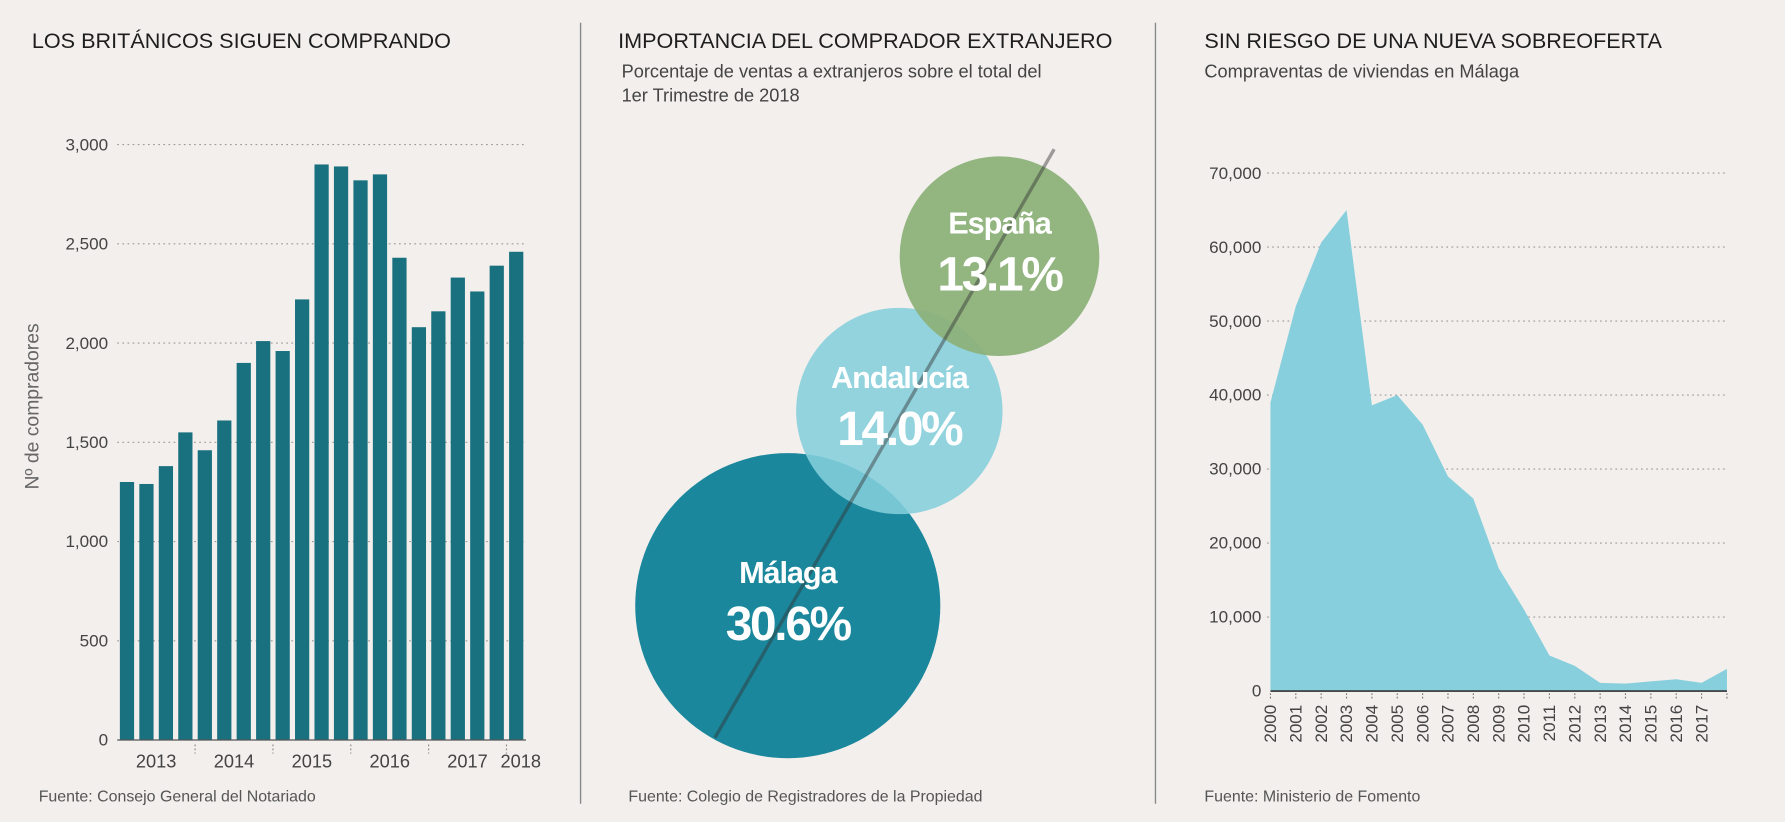  Describe the element at coordinates (1295, 724) in the screenshot. I see `x-tick-label: 2001` at that location.